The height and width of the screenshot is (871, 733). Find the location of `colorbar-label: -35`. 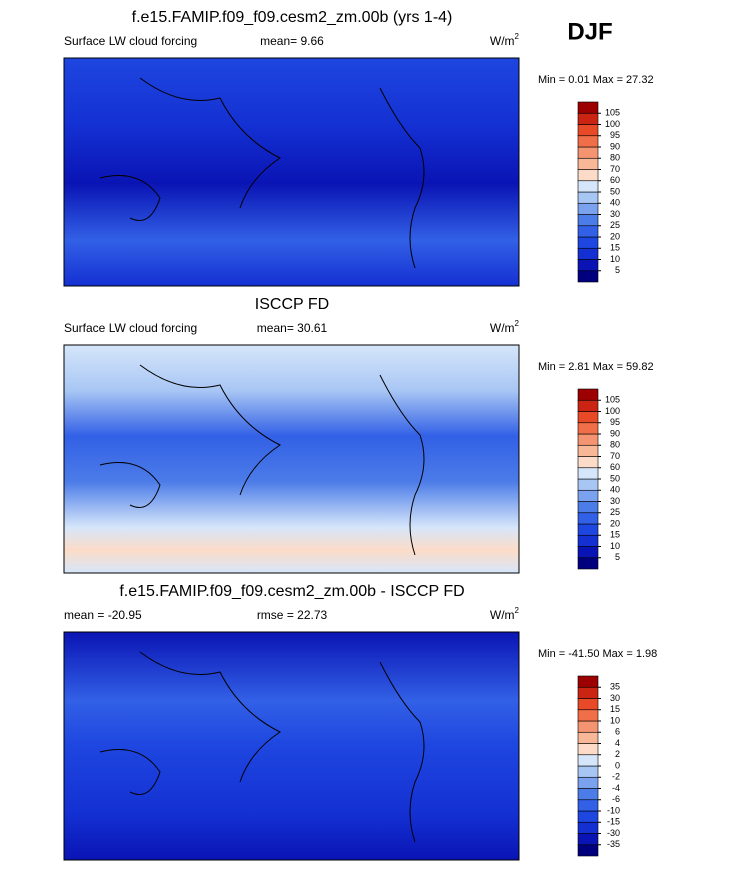

colorbar-label: -35 is located at coordinates (613, 844).